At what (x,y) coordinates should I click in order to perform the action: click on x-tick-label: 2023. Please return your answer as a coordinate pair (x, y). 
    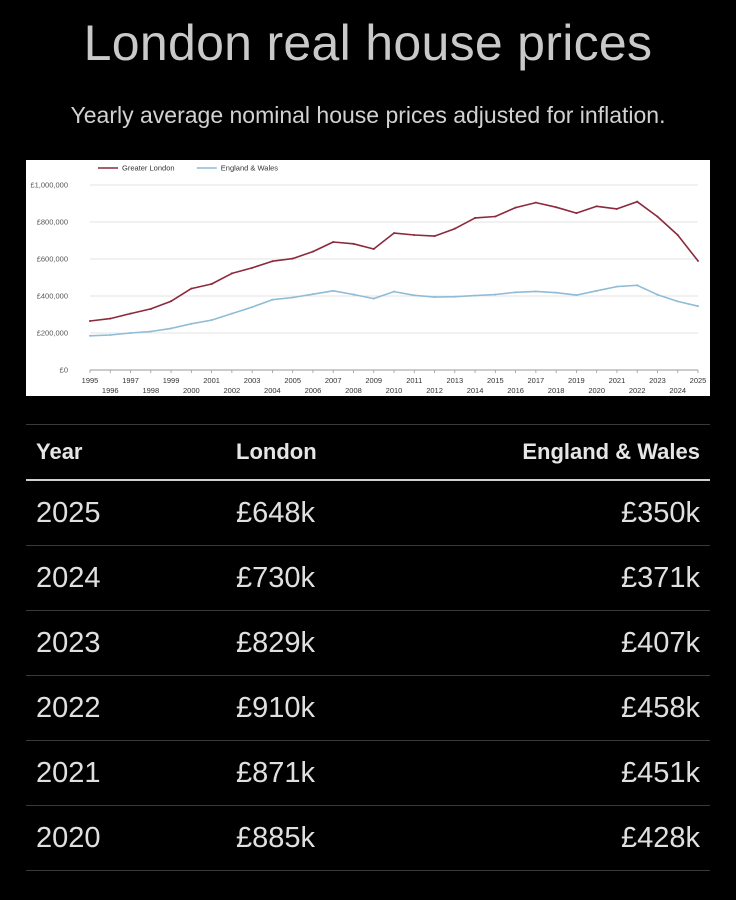
    Looking at the image, I should click on (657, 380).